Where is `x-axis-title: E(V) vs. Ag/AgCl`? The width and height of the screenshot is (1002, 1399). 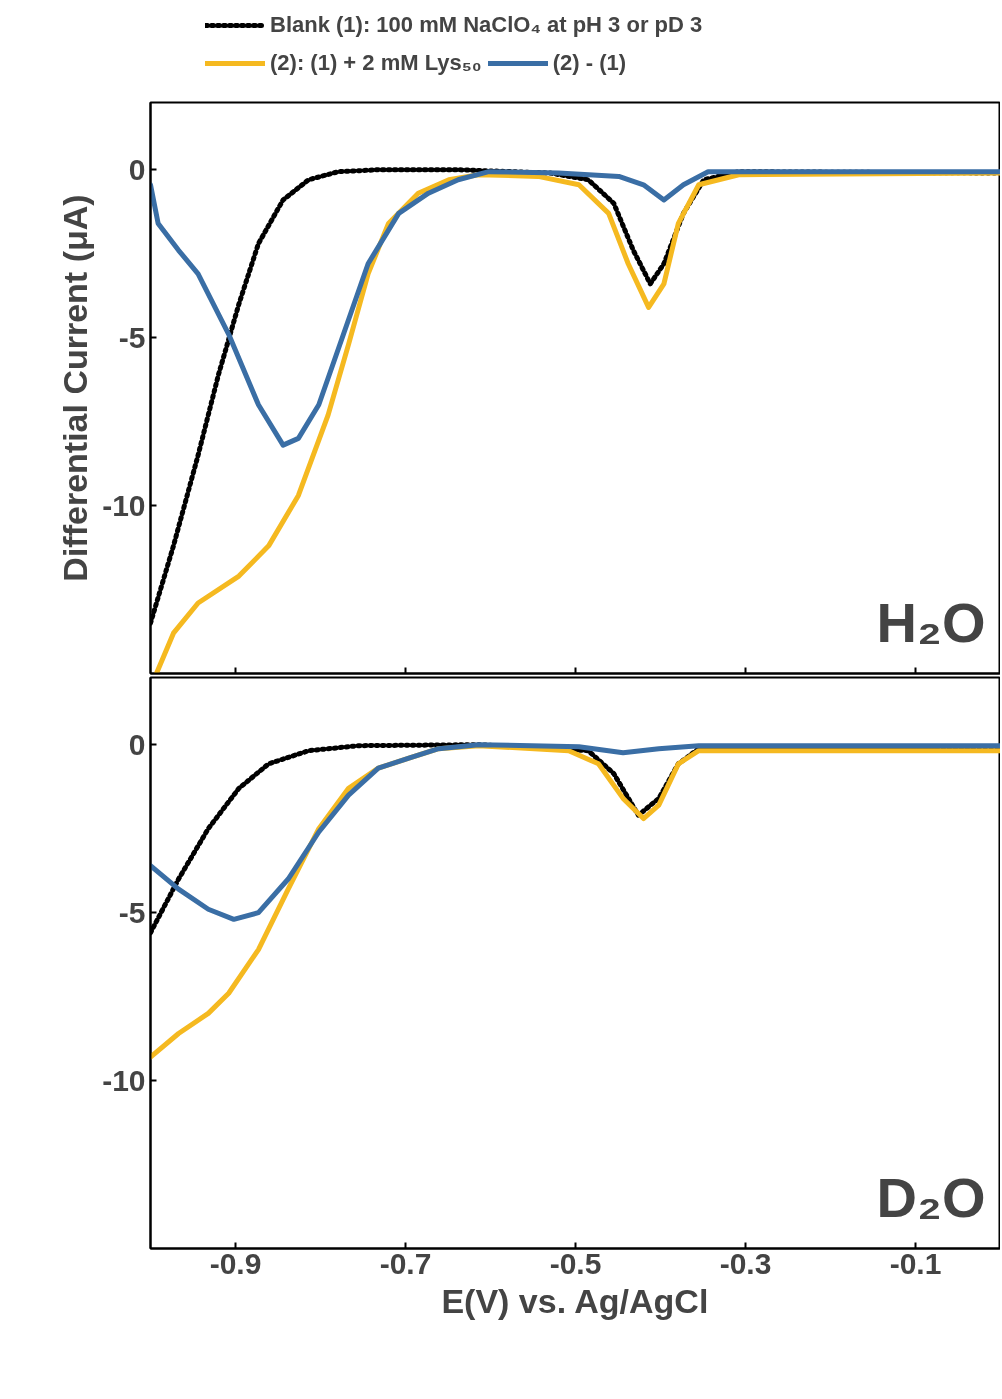 x-axis-title: E(V) vs. Ag/AgCl is located at coordinates (575, 1300).